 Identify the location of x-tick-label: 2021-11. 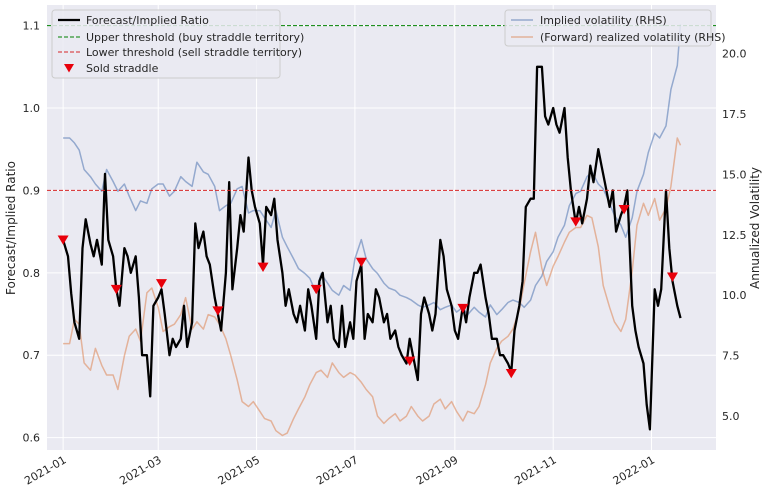
(535, 470).